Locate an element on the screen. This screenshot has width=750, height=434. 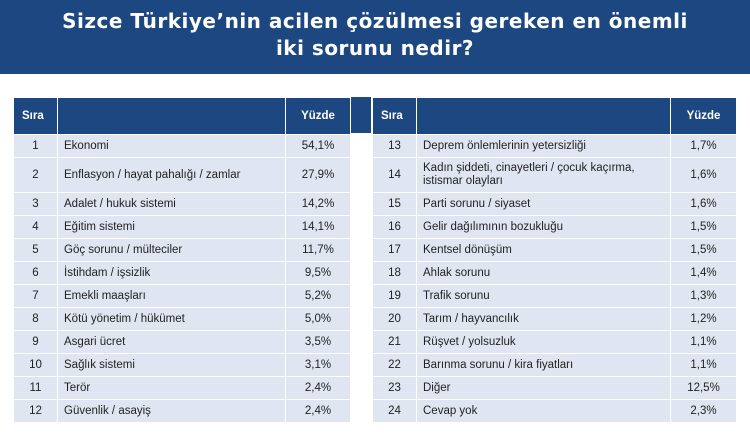
rank-cell: 15 is located at coordinates (394, 204).